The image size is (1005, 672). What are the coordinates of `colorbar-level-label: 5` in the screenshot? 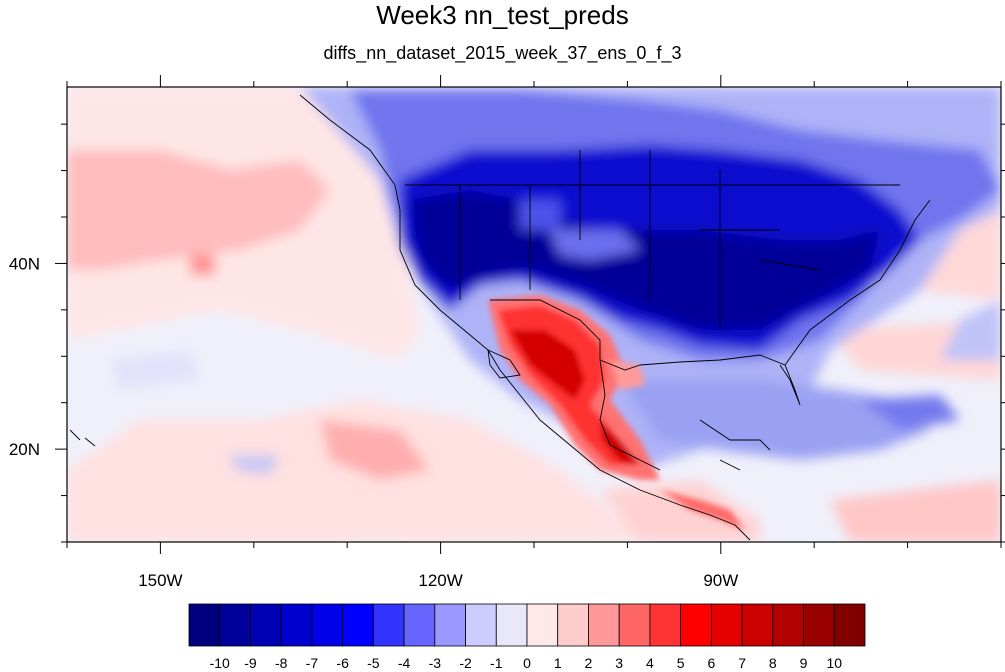 It's located at (681, 663).